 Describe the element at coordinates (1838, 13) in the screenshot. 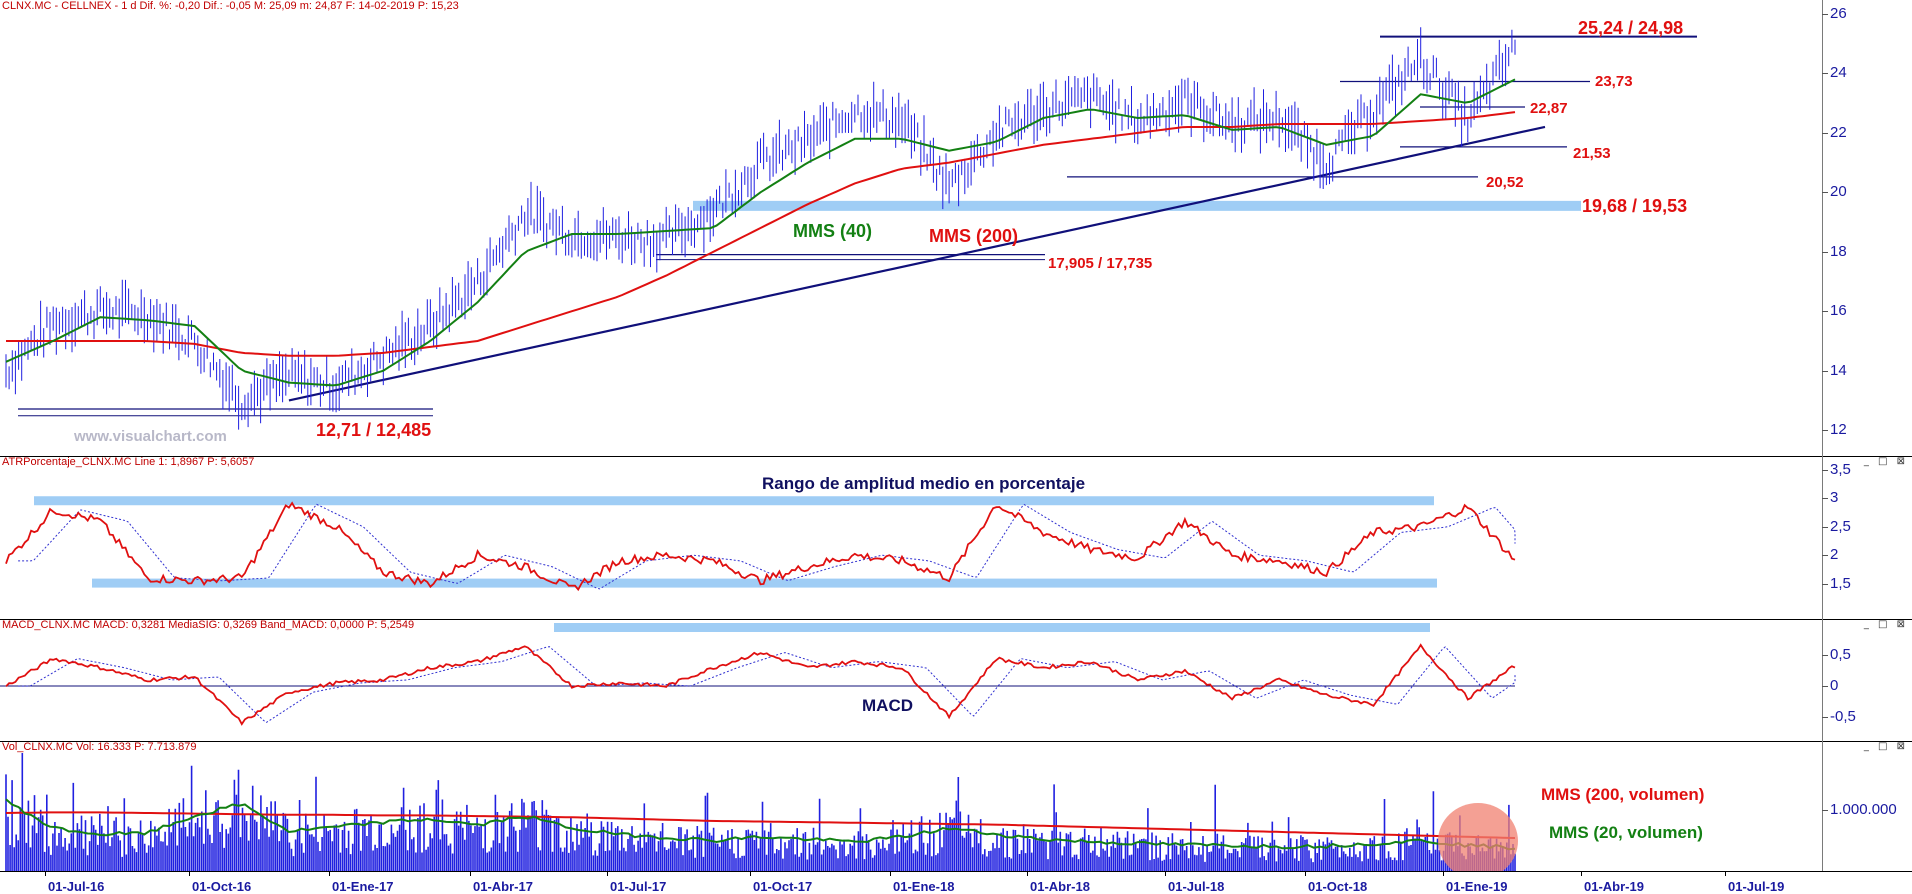

I see `price-y-tick: 26` at that location.